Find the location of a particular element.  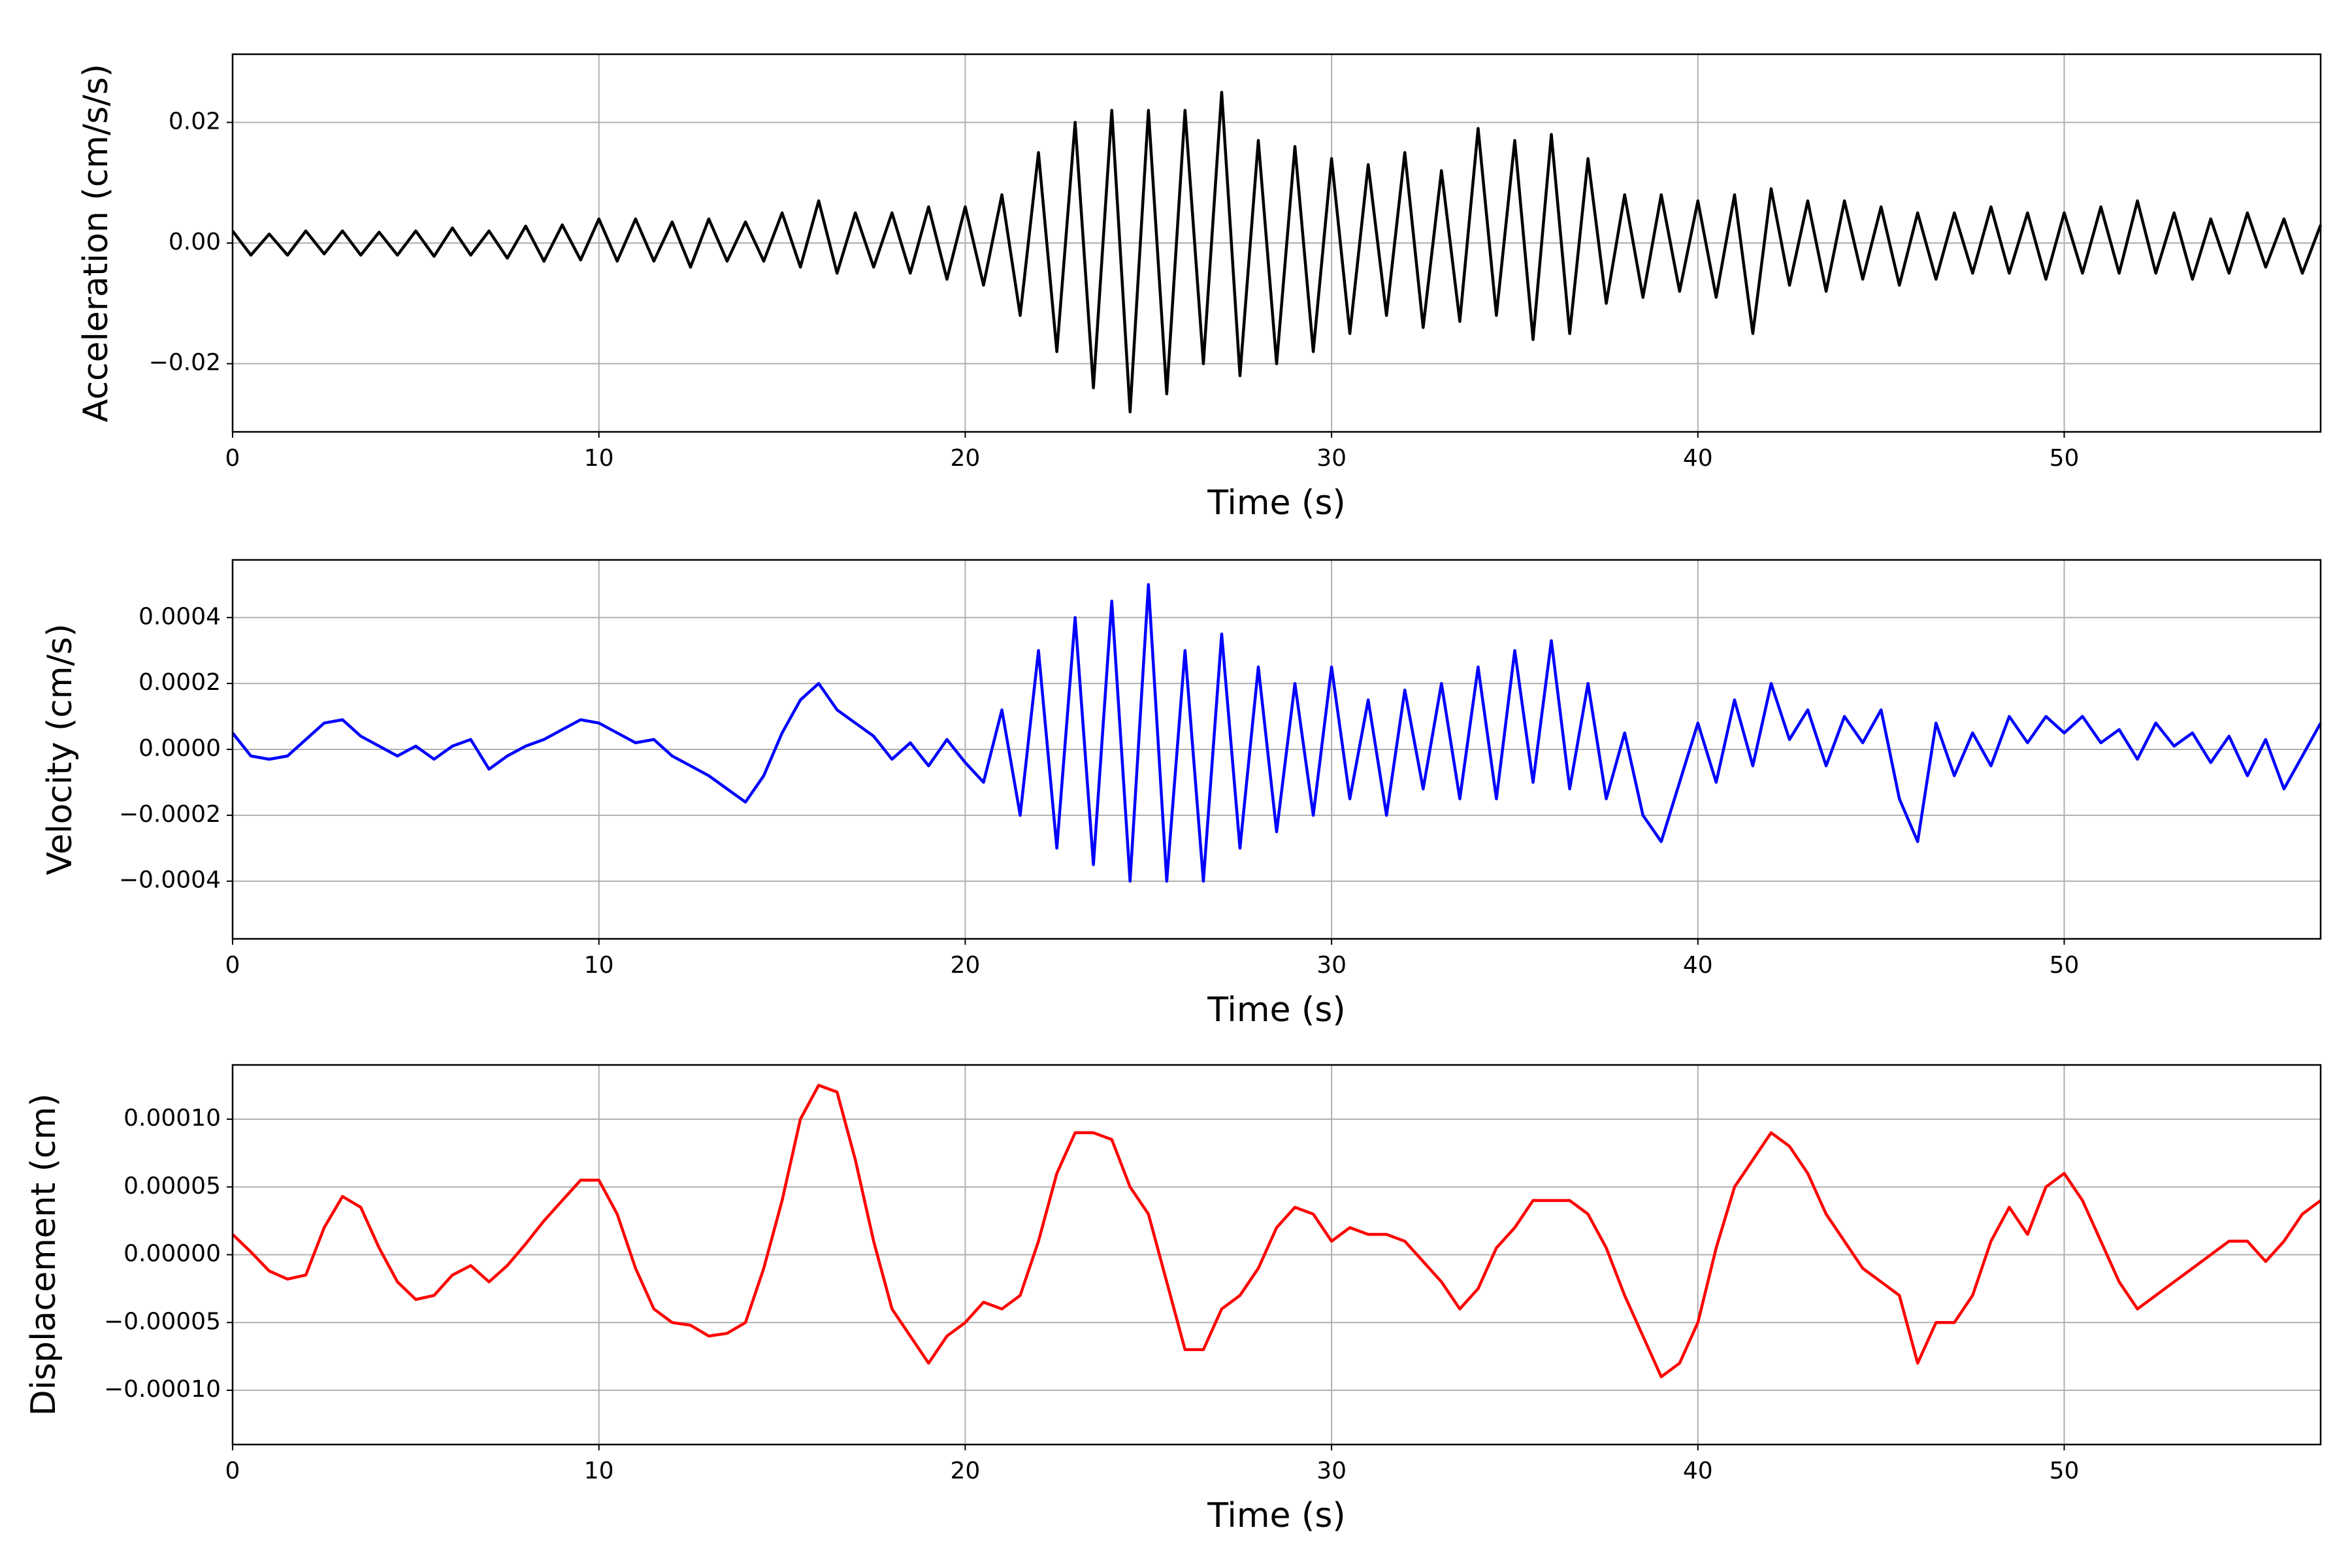

y-axis-label: Acceleration (cm/s/s) is located at coordinates (96, 243).